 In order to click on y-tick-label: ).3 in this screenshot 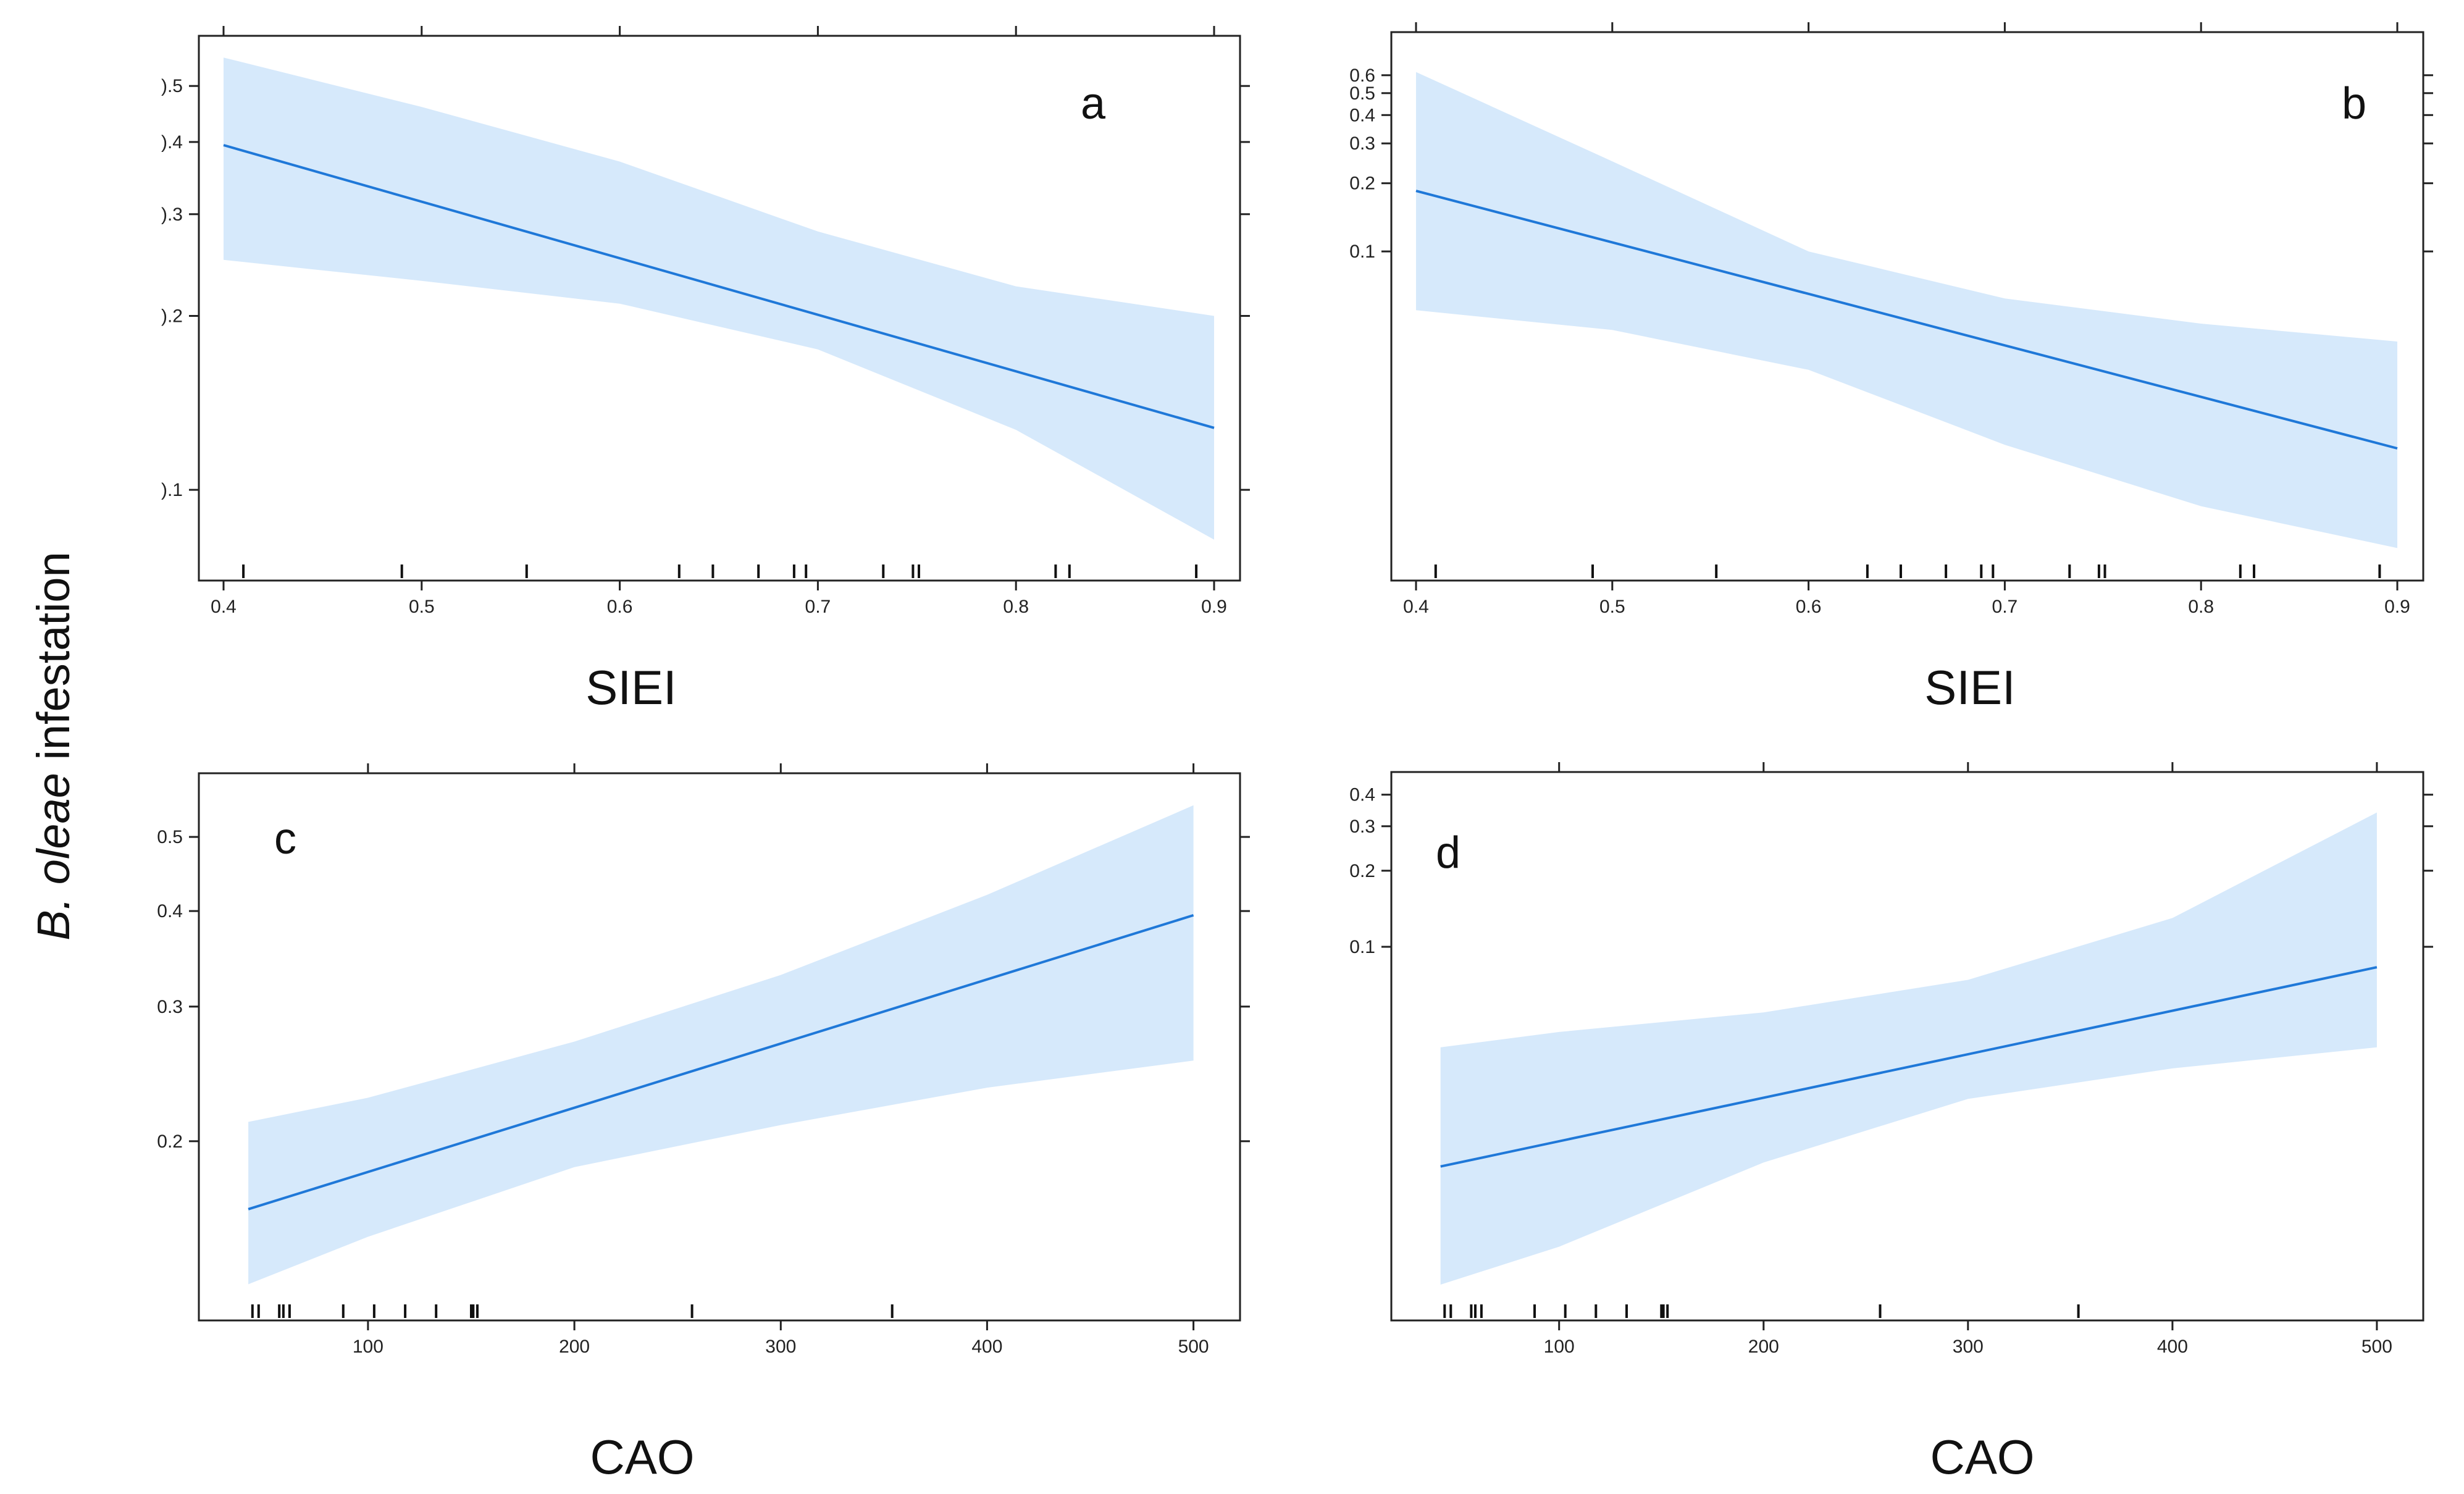, I will do `click(172, 214)`.